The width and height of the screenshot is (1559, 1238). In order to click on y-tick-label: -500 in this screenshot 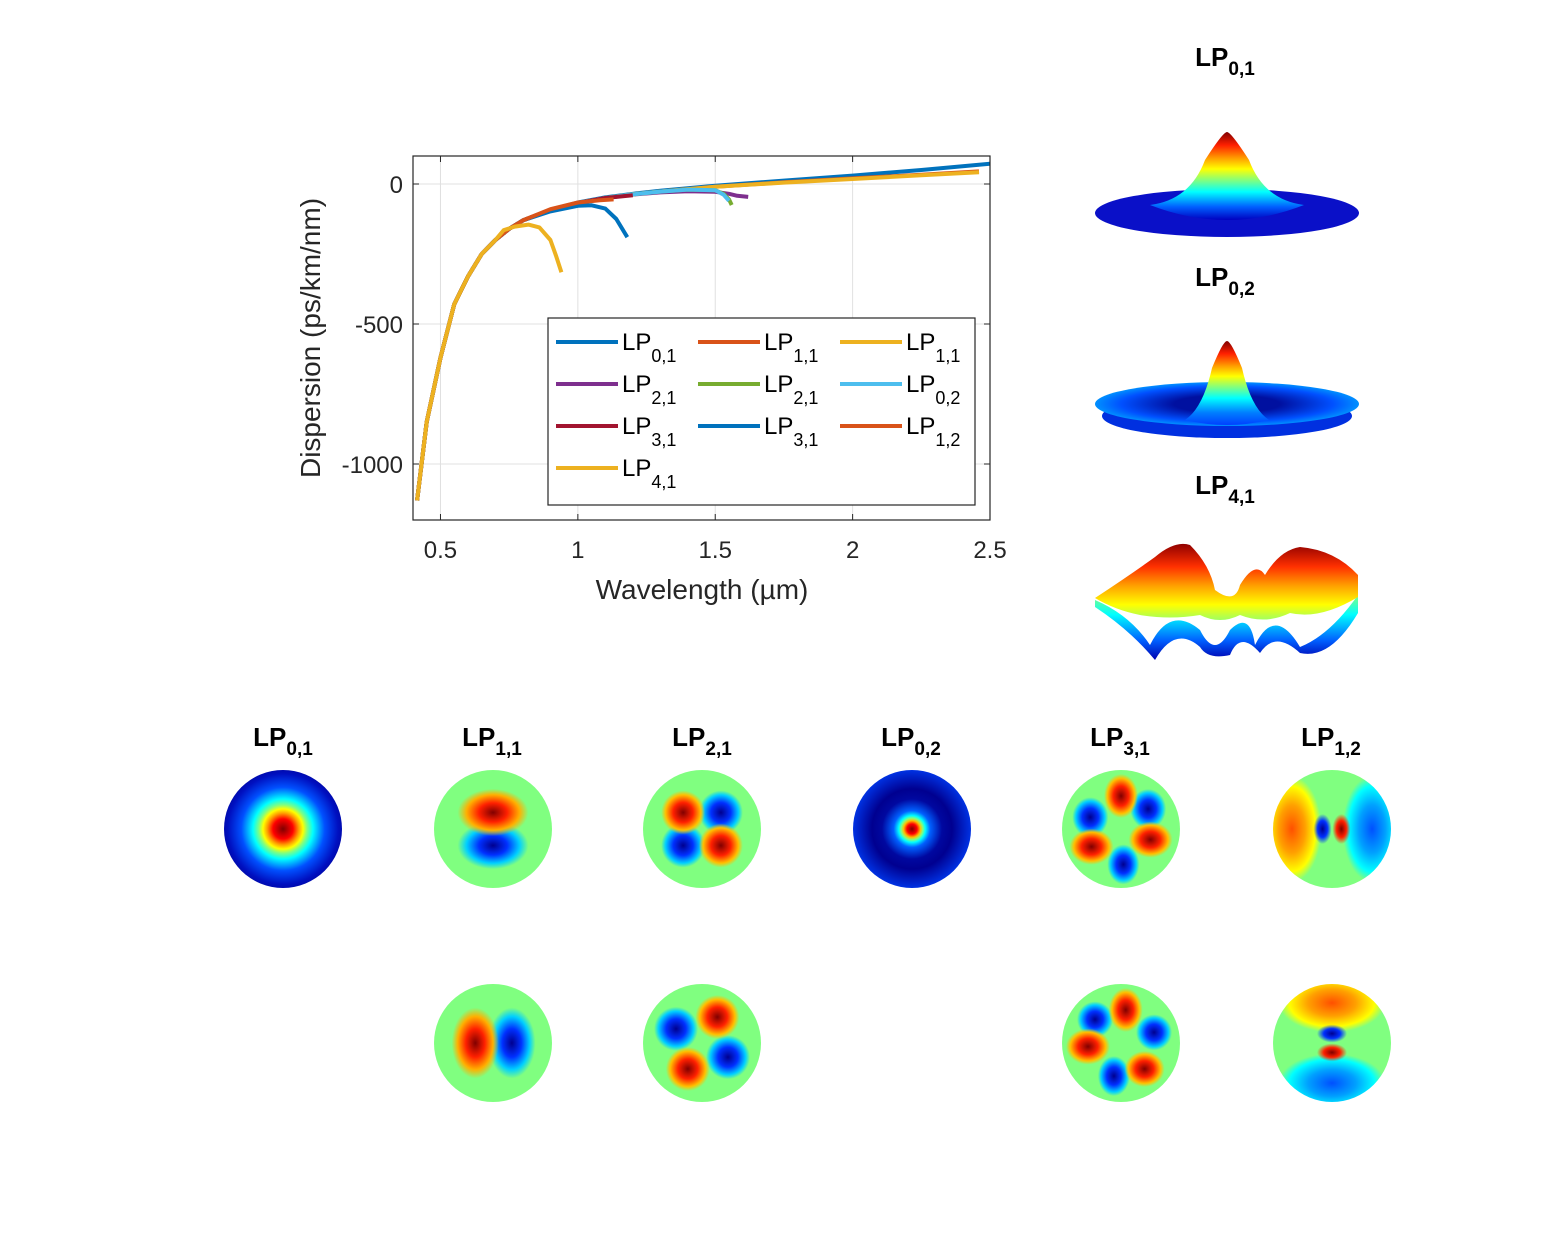, I will do `click(379, 325)`.